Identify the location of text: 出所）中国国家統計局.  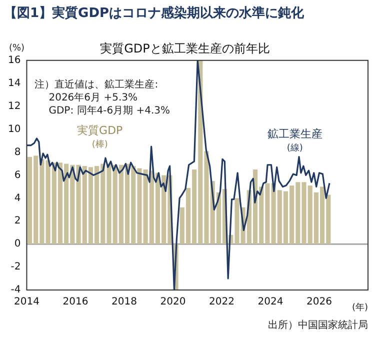
(318, 325).